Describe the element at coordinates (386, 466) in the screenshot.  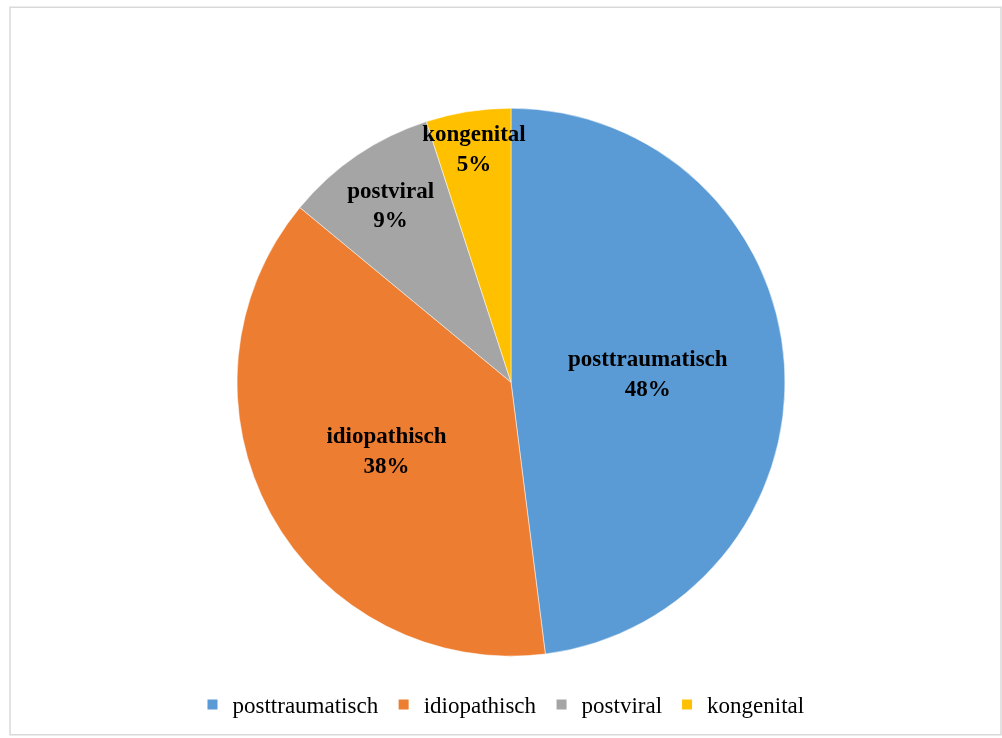
I see `data-label: 38%` at that location.